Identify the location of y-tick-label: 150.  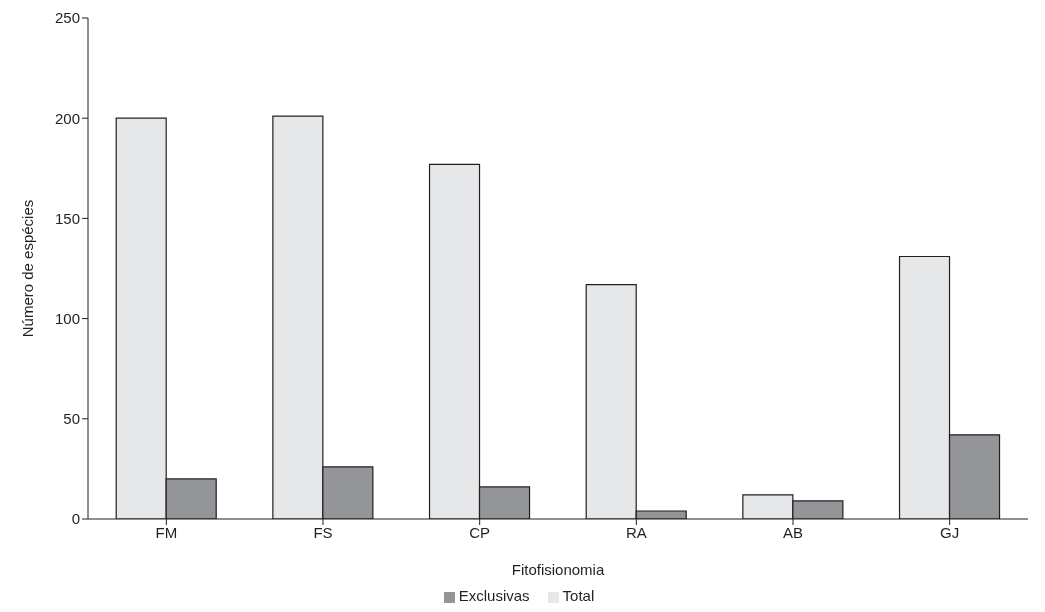
(67, 218).